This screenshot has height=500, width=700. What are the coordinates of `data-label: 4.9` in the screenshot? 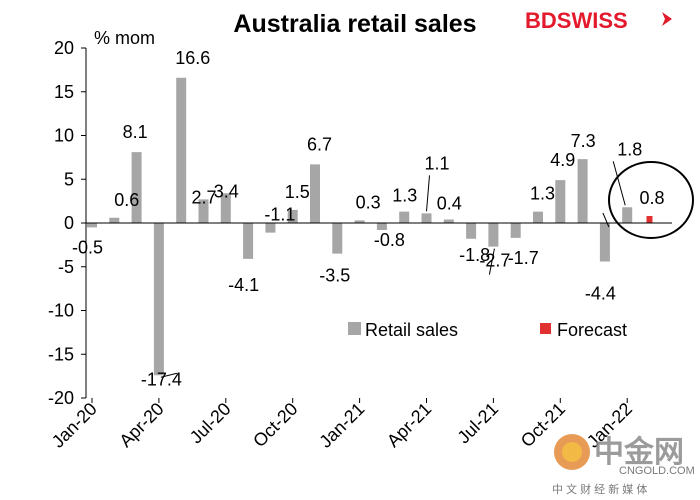 It's located at (562, 160).